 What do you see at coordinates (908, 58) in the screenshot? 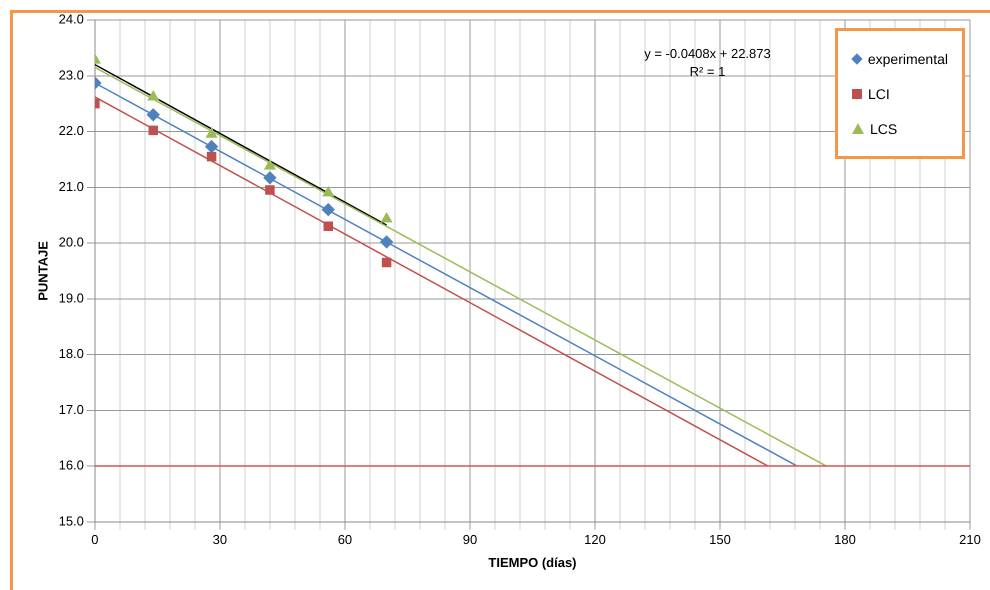
I see `legend-label: experimental` at bounding box center [908, 58].